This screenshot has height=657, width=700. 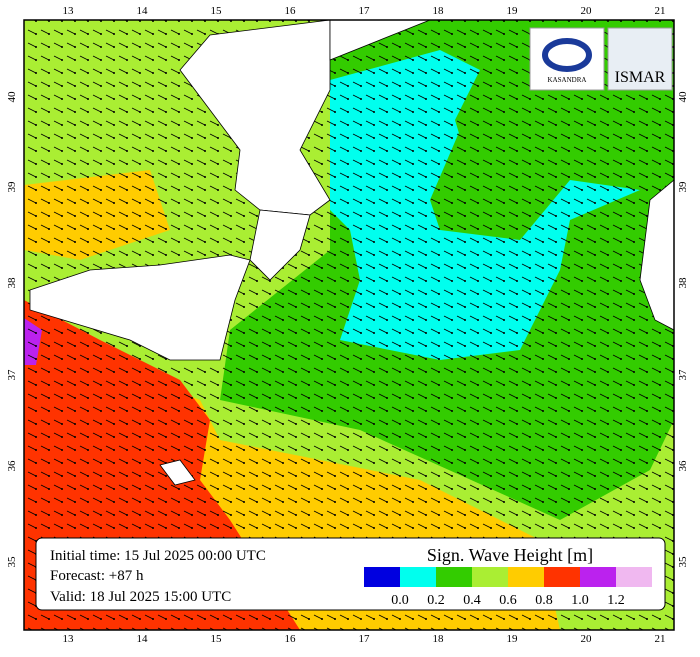 What do you see at coordinates (567, 55) in the screenshot?
I see `logo-icon` at bounding box center [567, 55].